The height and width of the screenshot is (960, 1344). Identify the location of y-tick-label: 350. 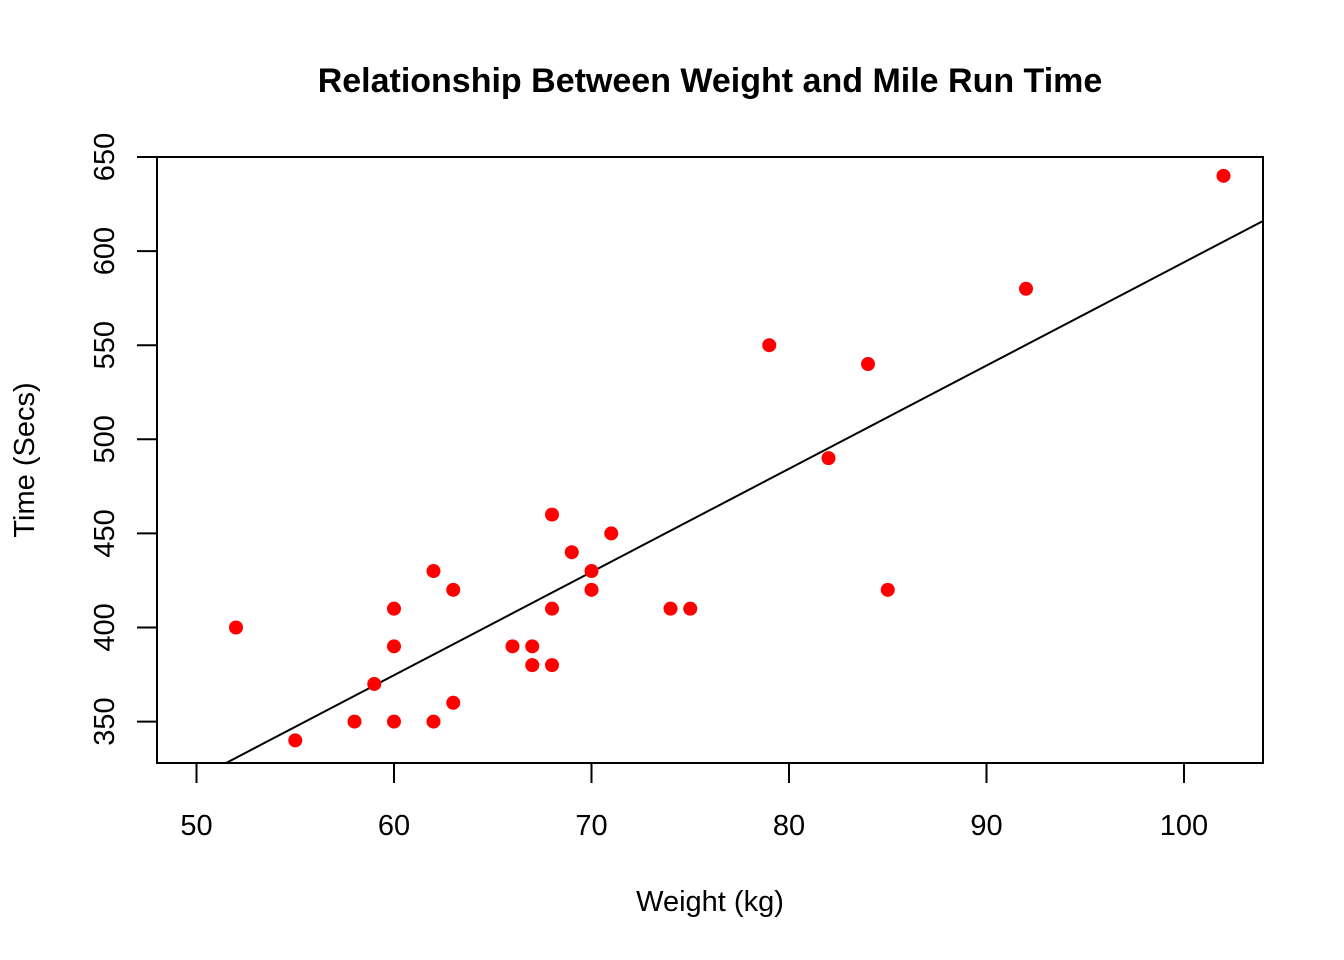
(105, 721).